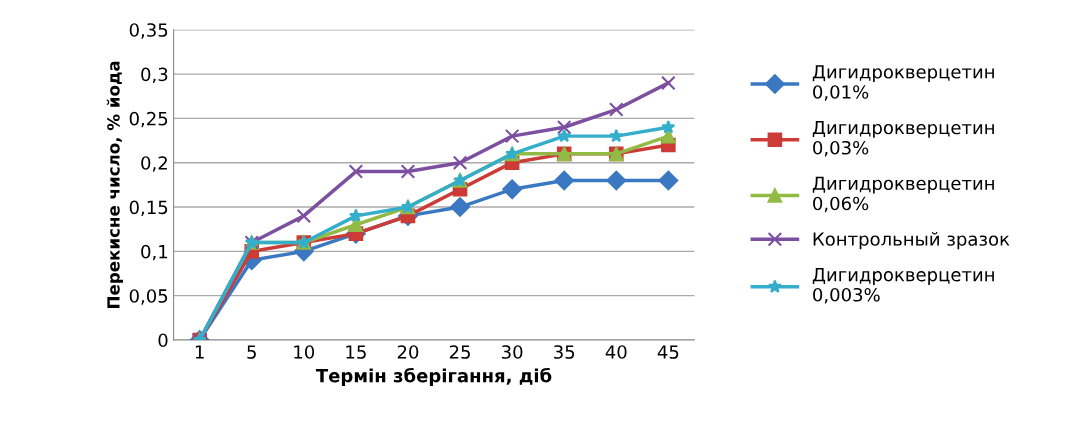 Image resolution: width=1085 pixels, height=425 pixels. I want to click on legend-label: Контрольный зразок, so click(911, 240).